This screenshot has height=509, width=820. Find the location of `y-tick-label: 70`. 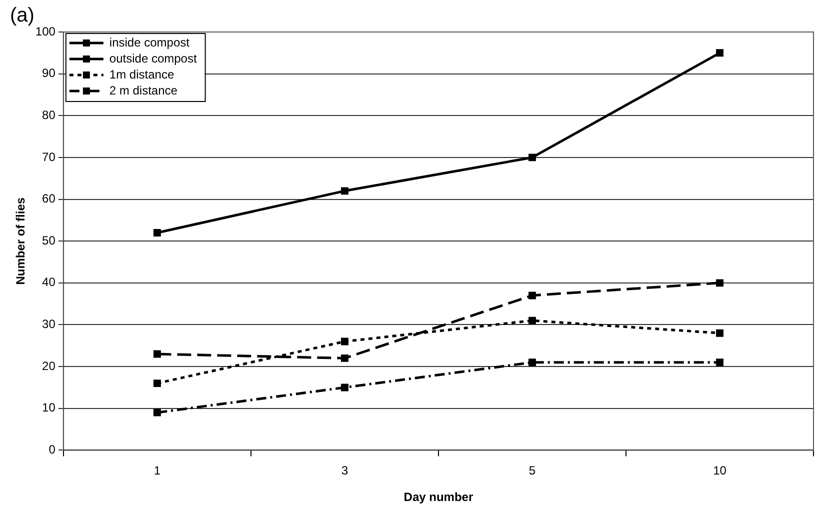

y-tick-label: 70 is located at coordinates (49, 157).